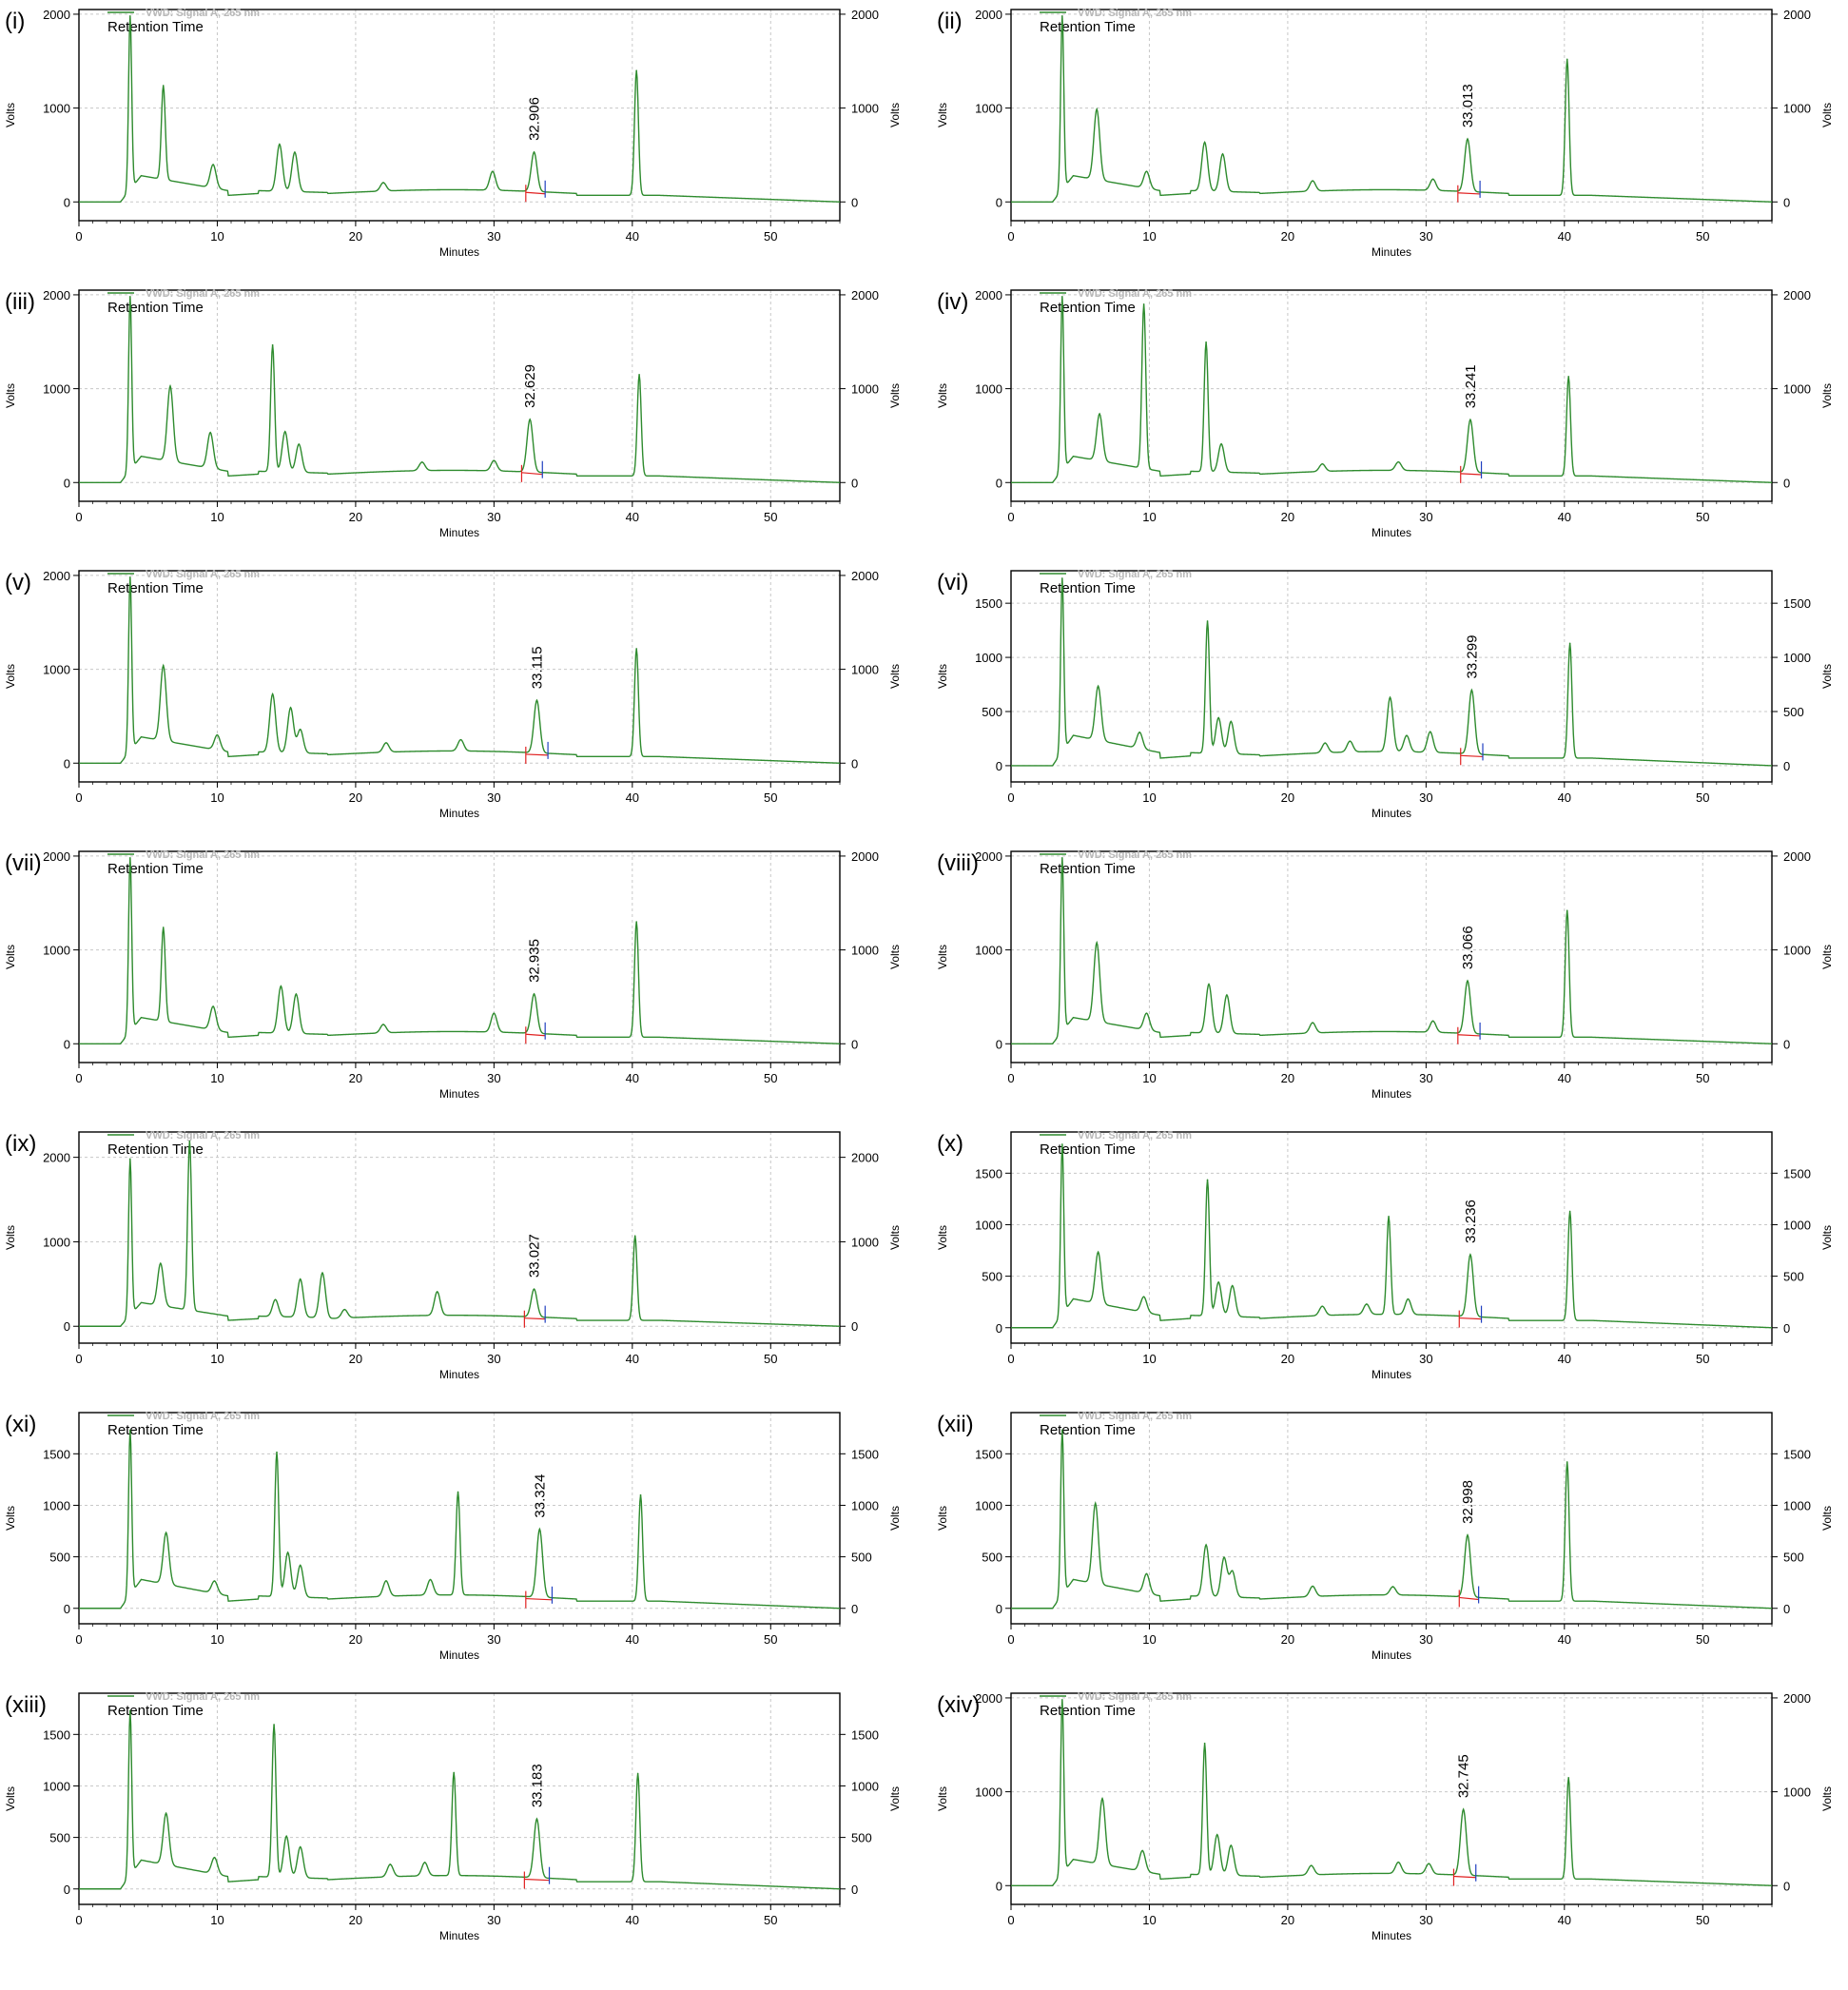 The height and width of the screenshot is (1990, 1848). What do you see at coordinates (23, 863) in the screenshot?
I see `panel-label: (vii)` at bounding box center [23, 863].